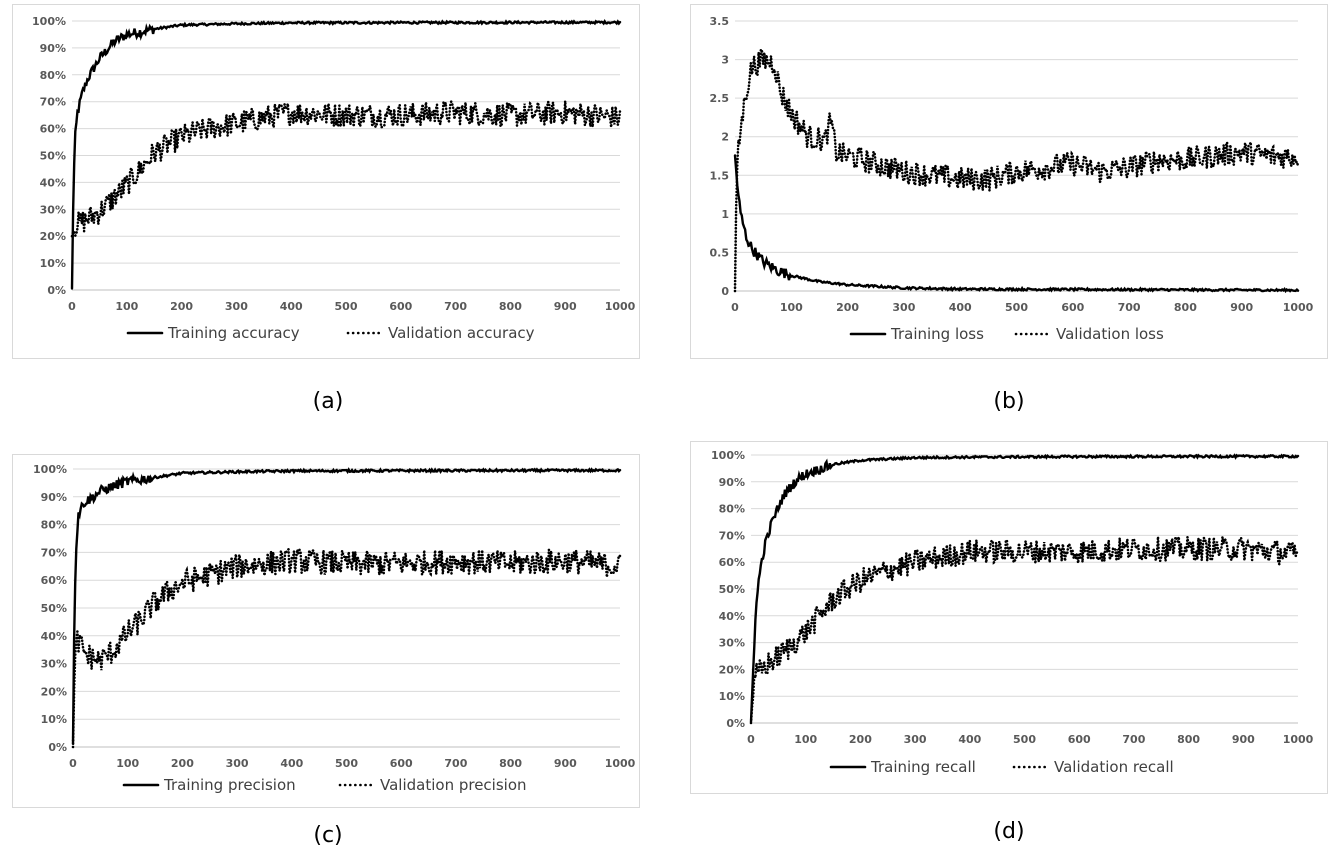 The height and width of the screenshot is (848, 1339). What do you see at coordinates (720, 21) in the screenshot?
I see `y-tick-label: 3.5` at bounding box center [720, 21].